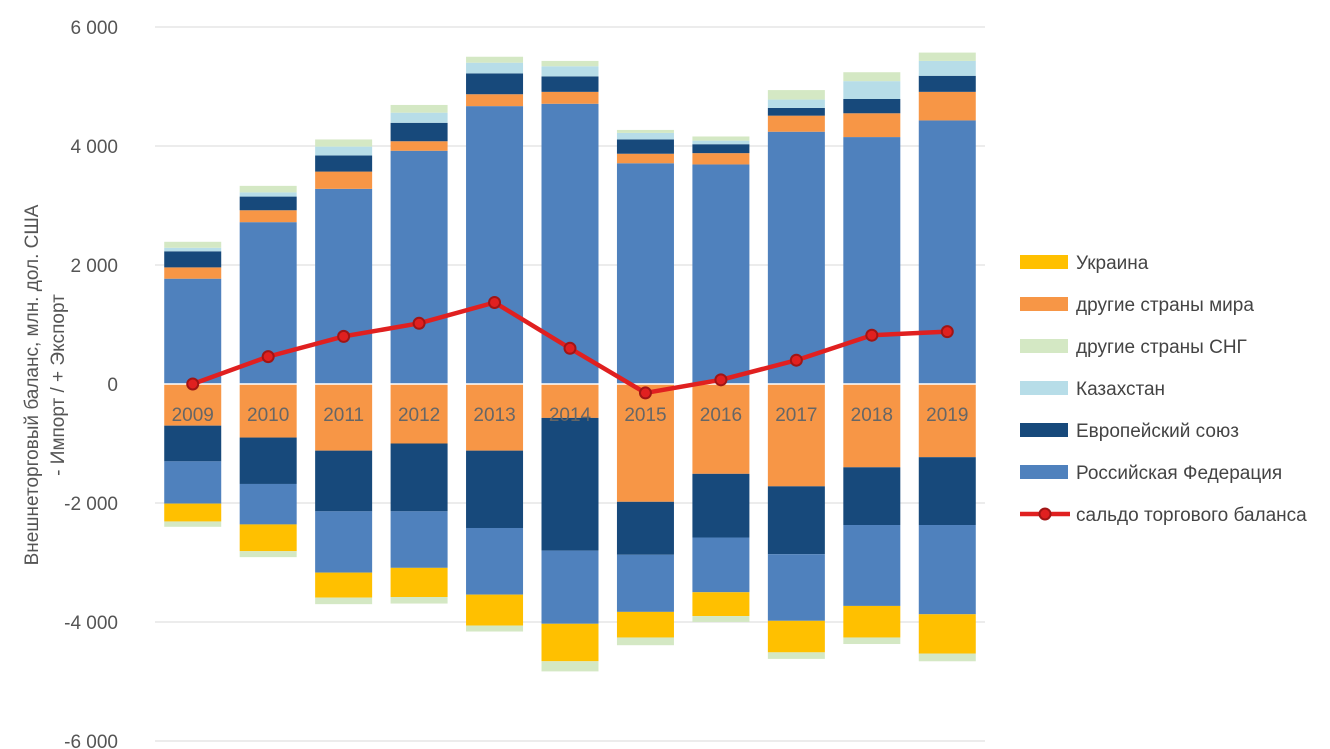 The height and width of the screenshot is (749, 1330). What do you see at coordinates (94, 28) in the screenshot?
I see `y-tick-label: 6 000` at bounding box center [94, 28].